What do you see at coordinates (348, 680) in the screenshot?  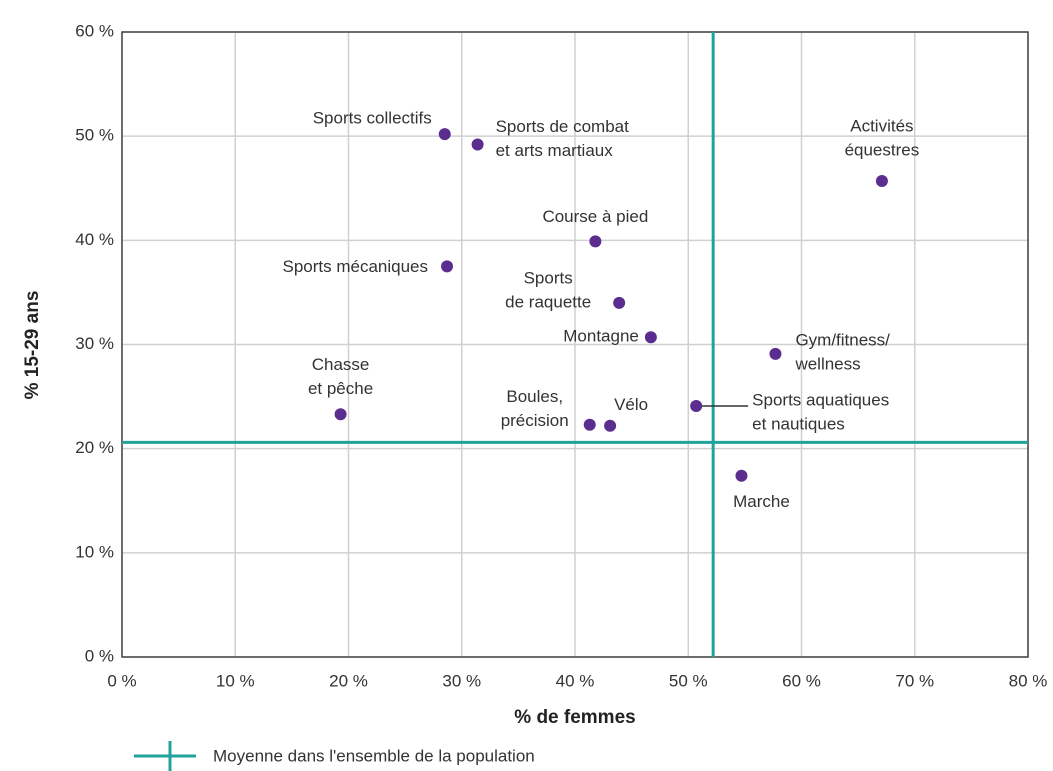 I see `x-tick-label: 20 %` at bounding box center [348, 680].